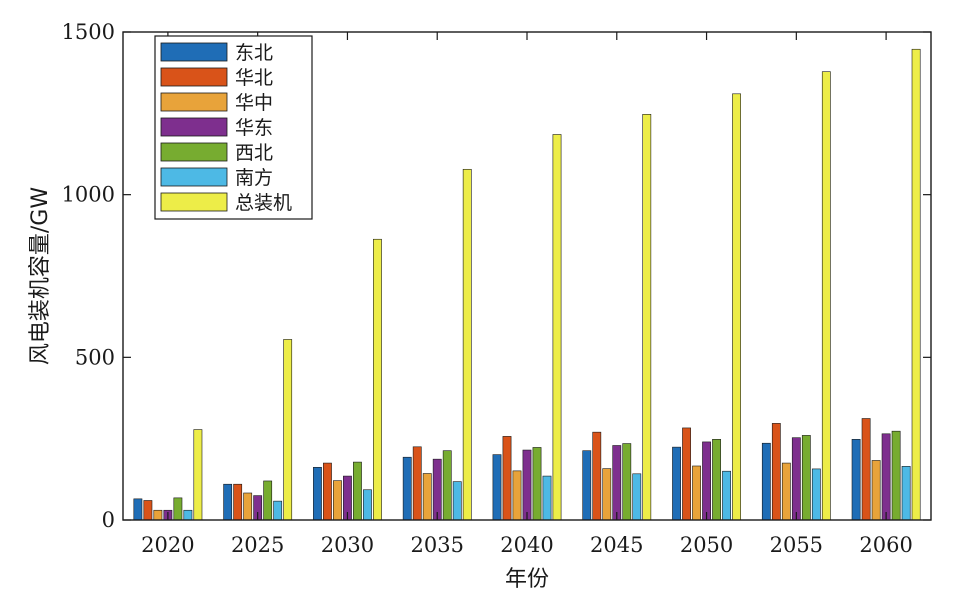  I want to click on x-tick-label: 2060, so click(885, 545).